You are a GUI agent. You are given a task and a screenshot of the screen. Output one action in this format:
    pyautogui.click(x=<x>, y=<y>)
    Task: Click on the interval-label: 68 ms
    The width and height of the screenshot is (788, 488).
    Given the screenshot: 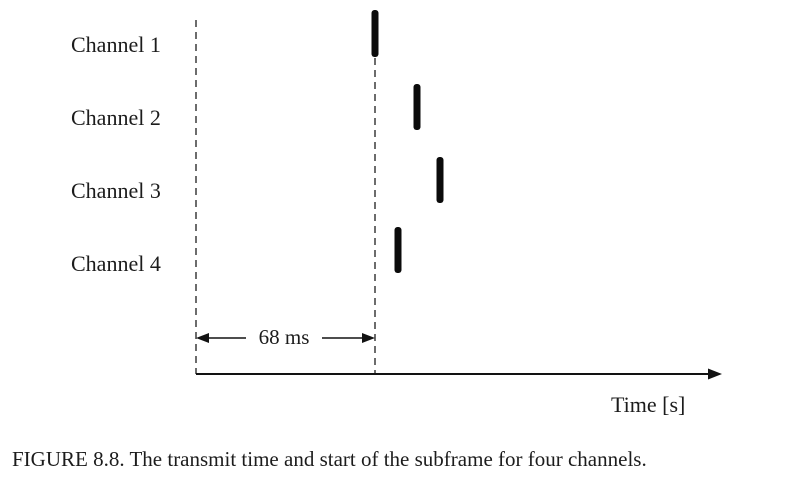 What is the action you would take?
    pyautogui.click(x=284, y=337)
    